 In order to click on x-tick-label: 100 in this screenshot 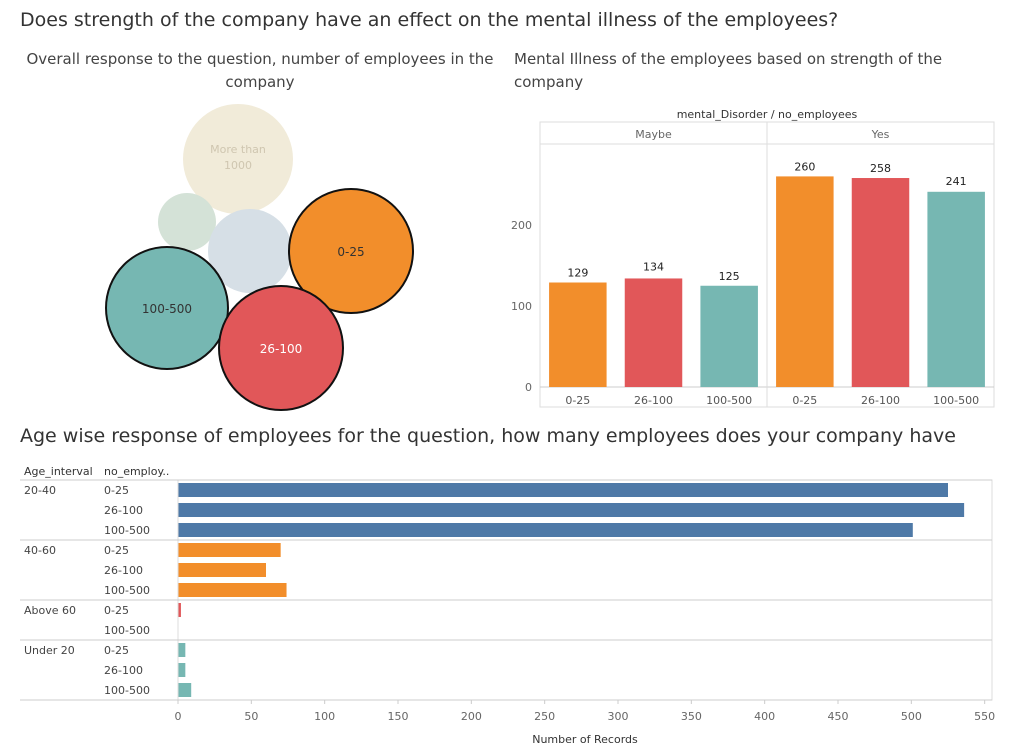, I will do `click(324, 716)`.